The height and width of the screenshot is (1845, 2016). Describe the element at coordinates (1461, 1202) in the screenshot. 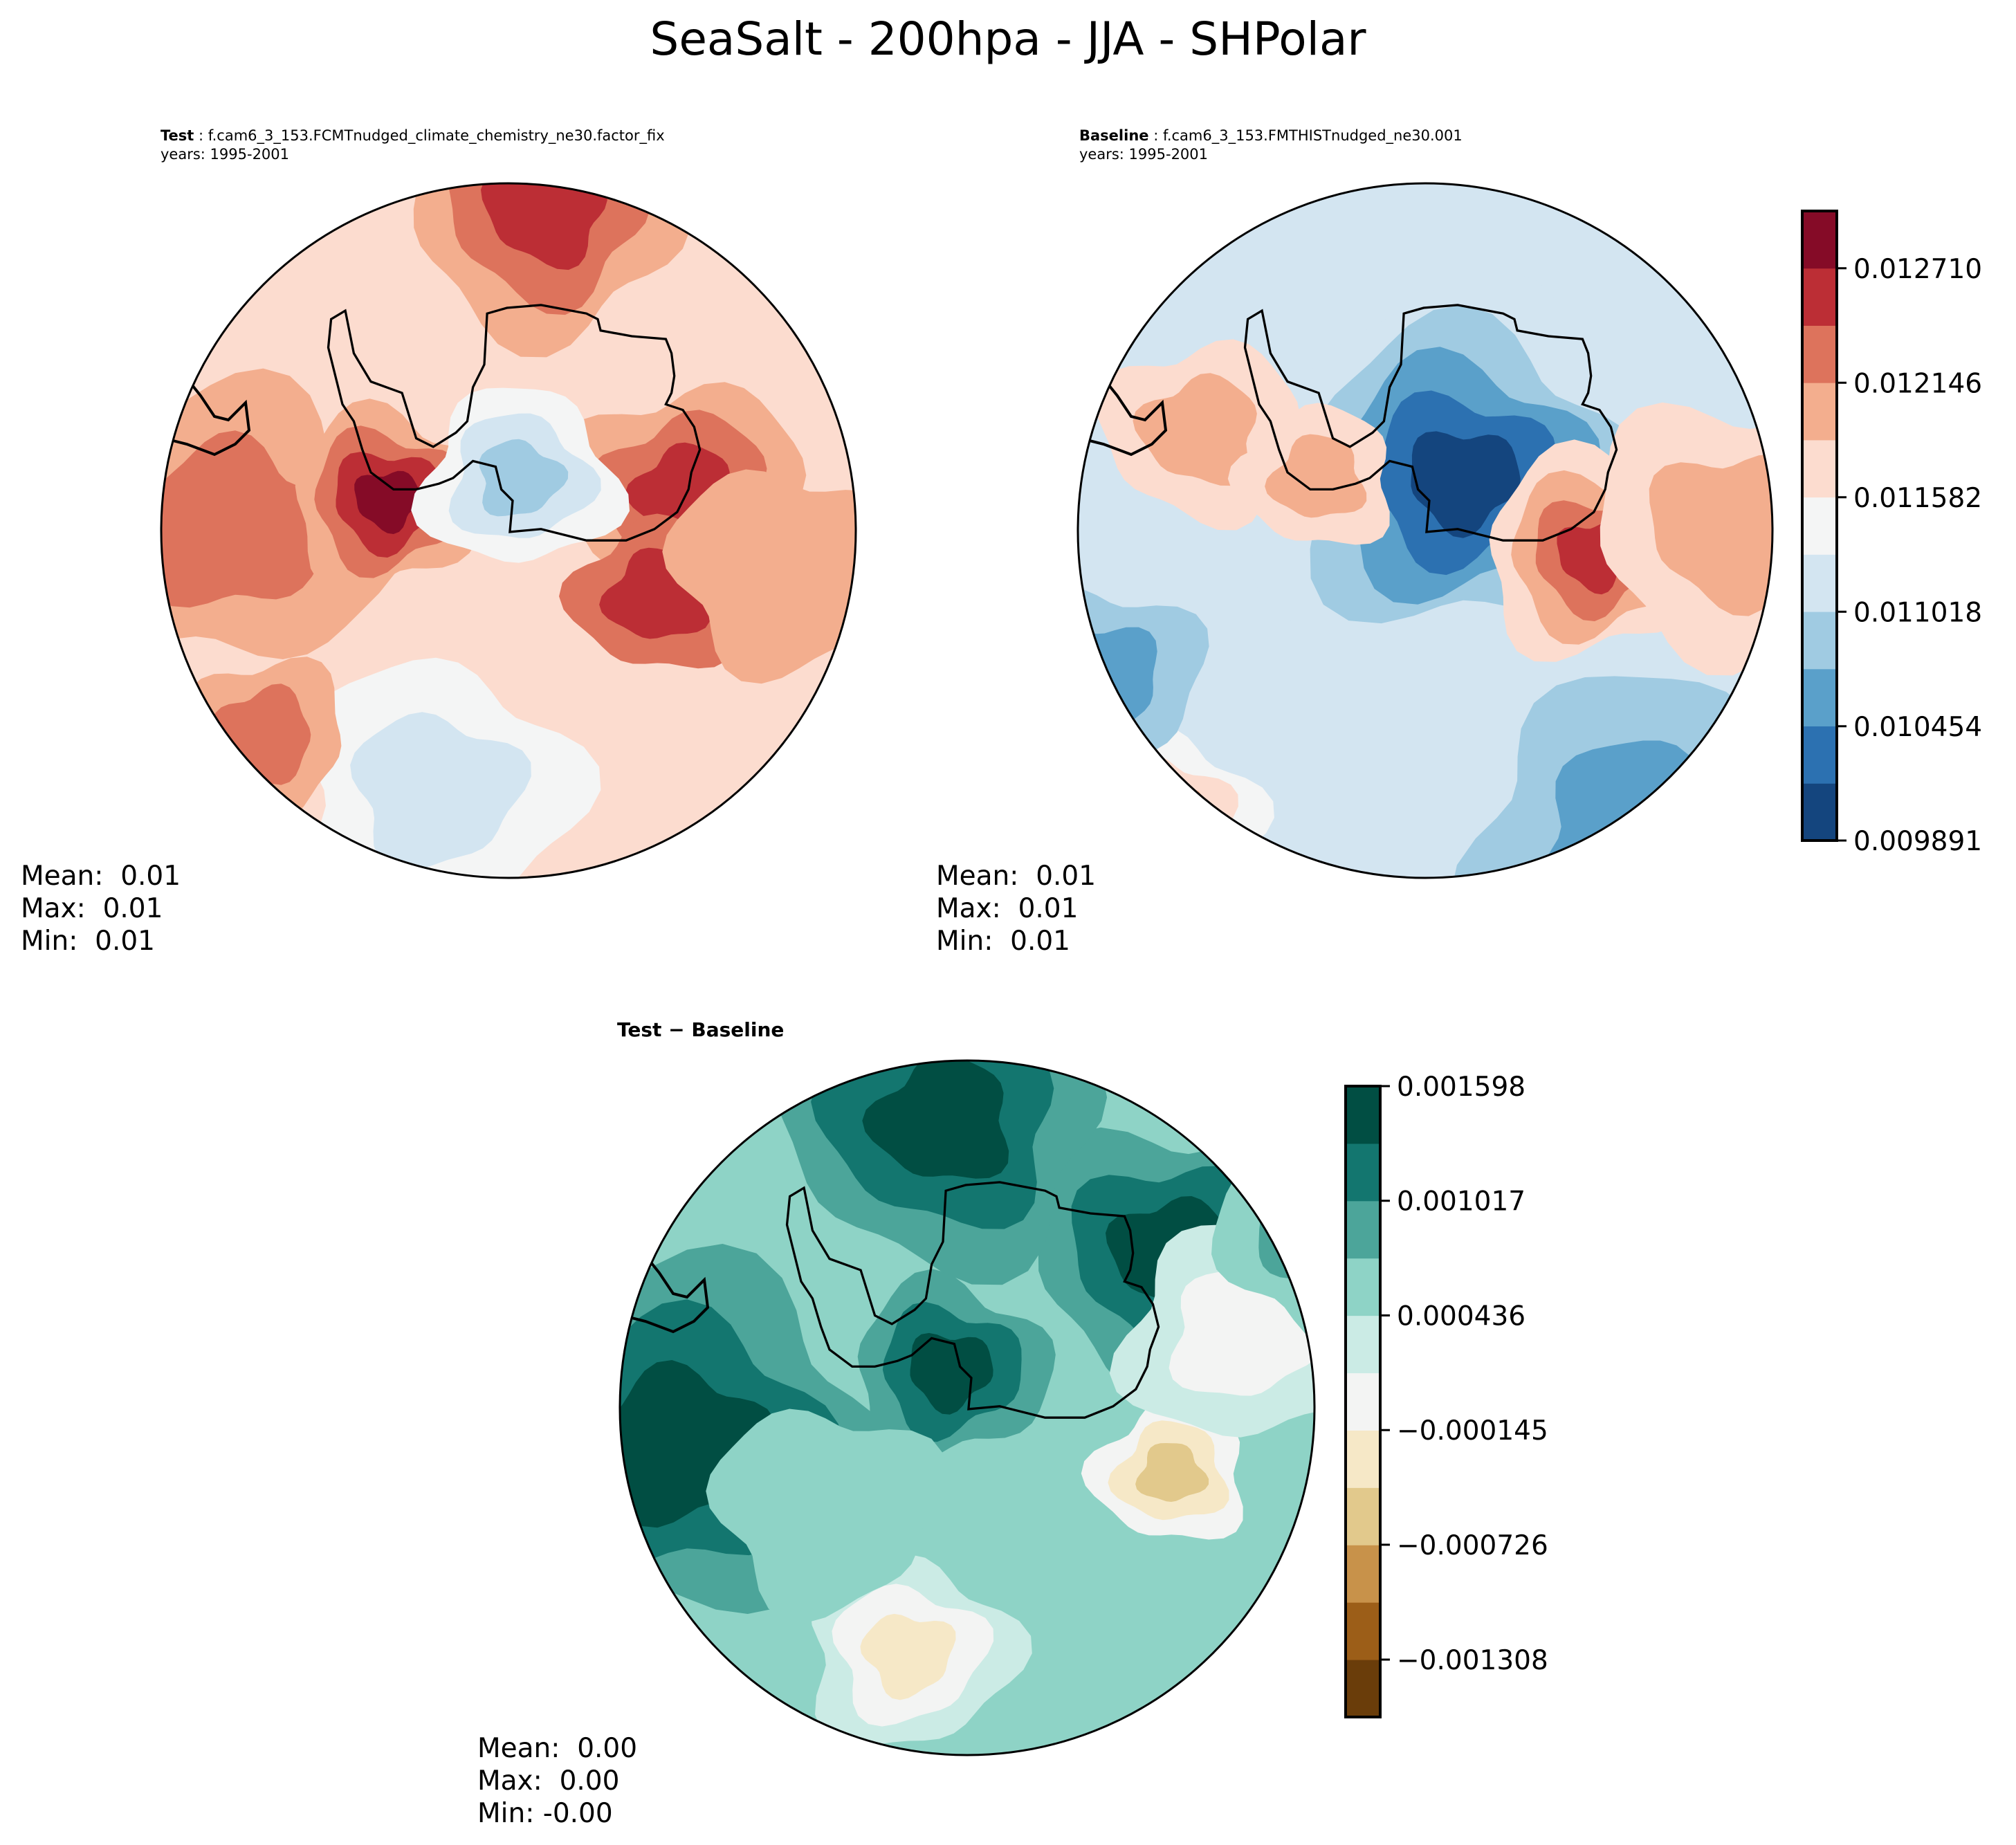

I see `colorbar-tick-label: 0.001017` at that location.